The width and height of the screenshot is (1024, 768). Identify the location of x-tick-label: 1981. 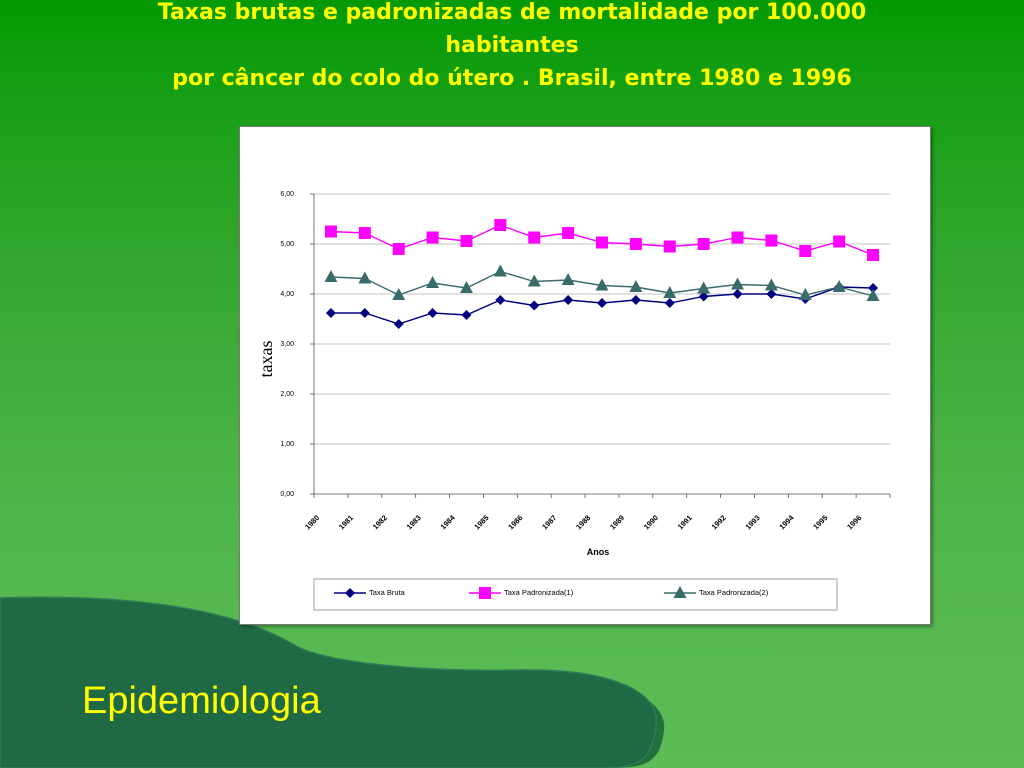
(346, 522).